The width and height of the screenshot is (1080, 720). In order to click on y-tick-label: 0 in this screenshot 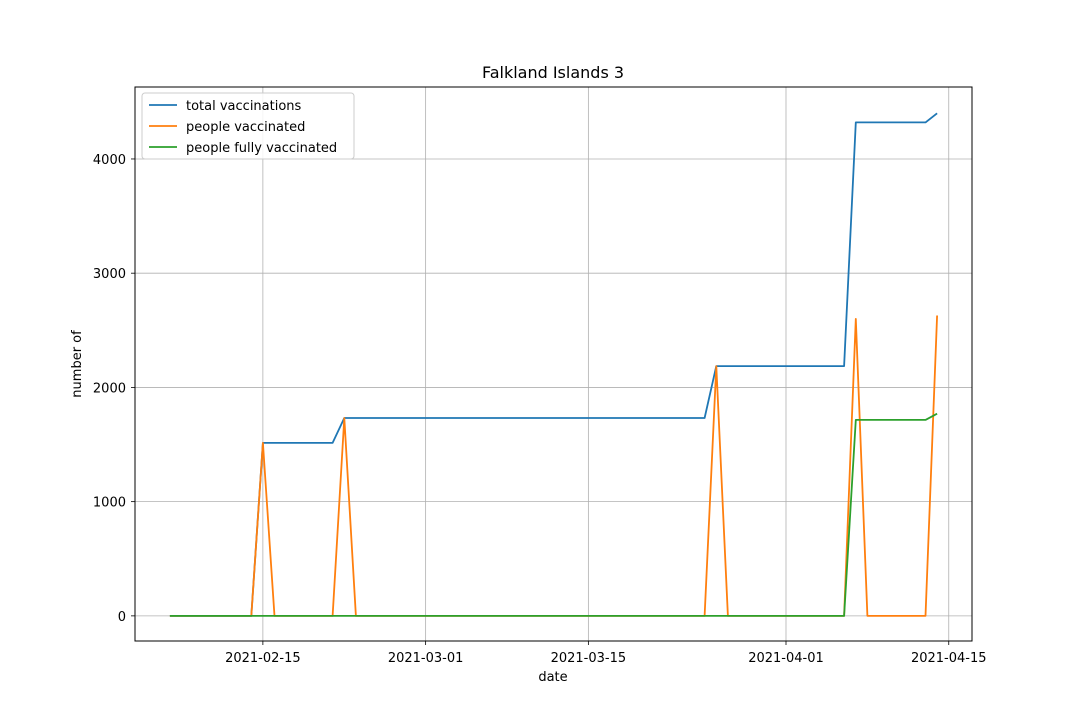, I will do `click(122, 617)`.